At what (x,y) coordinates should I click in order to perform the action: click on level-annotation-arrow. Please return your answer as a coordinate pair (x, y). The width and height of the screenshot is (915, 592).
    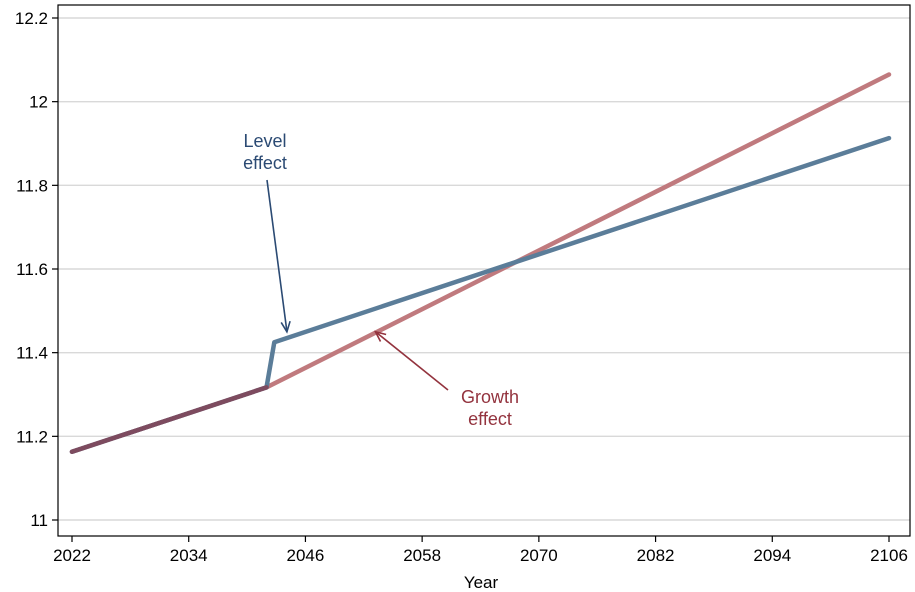
    Looking at the image, I should click on (277, 255).